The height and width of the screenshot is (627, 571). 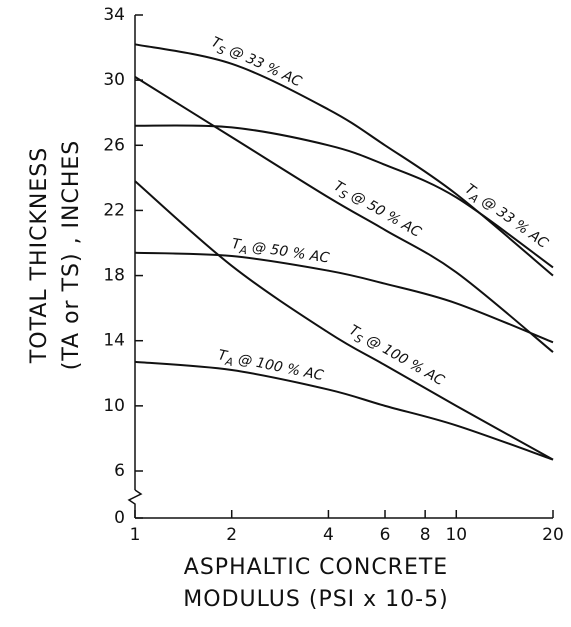 I want to click on series-label: TA @ 33 % AC, so click(x=505, y=217).